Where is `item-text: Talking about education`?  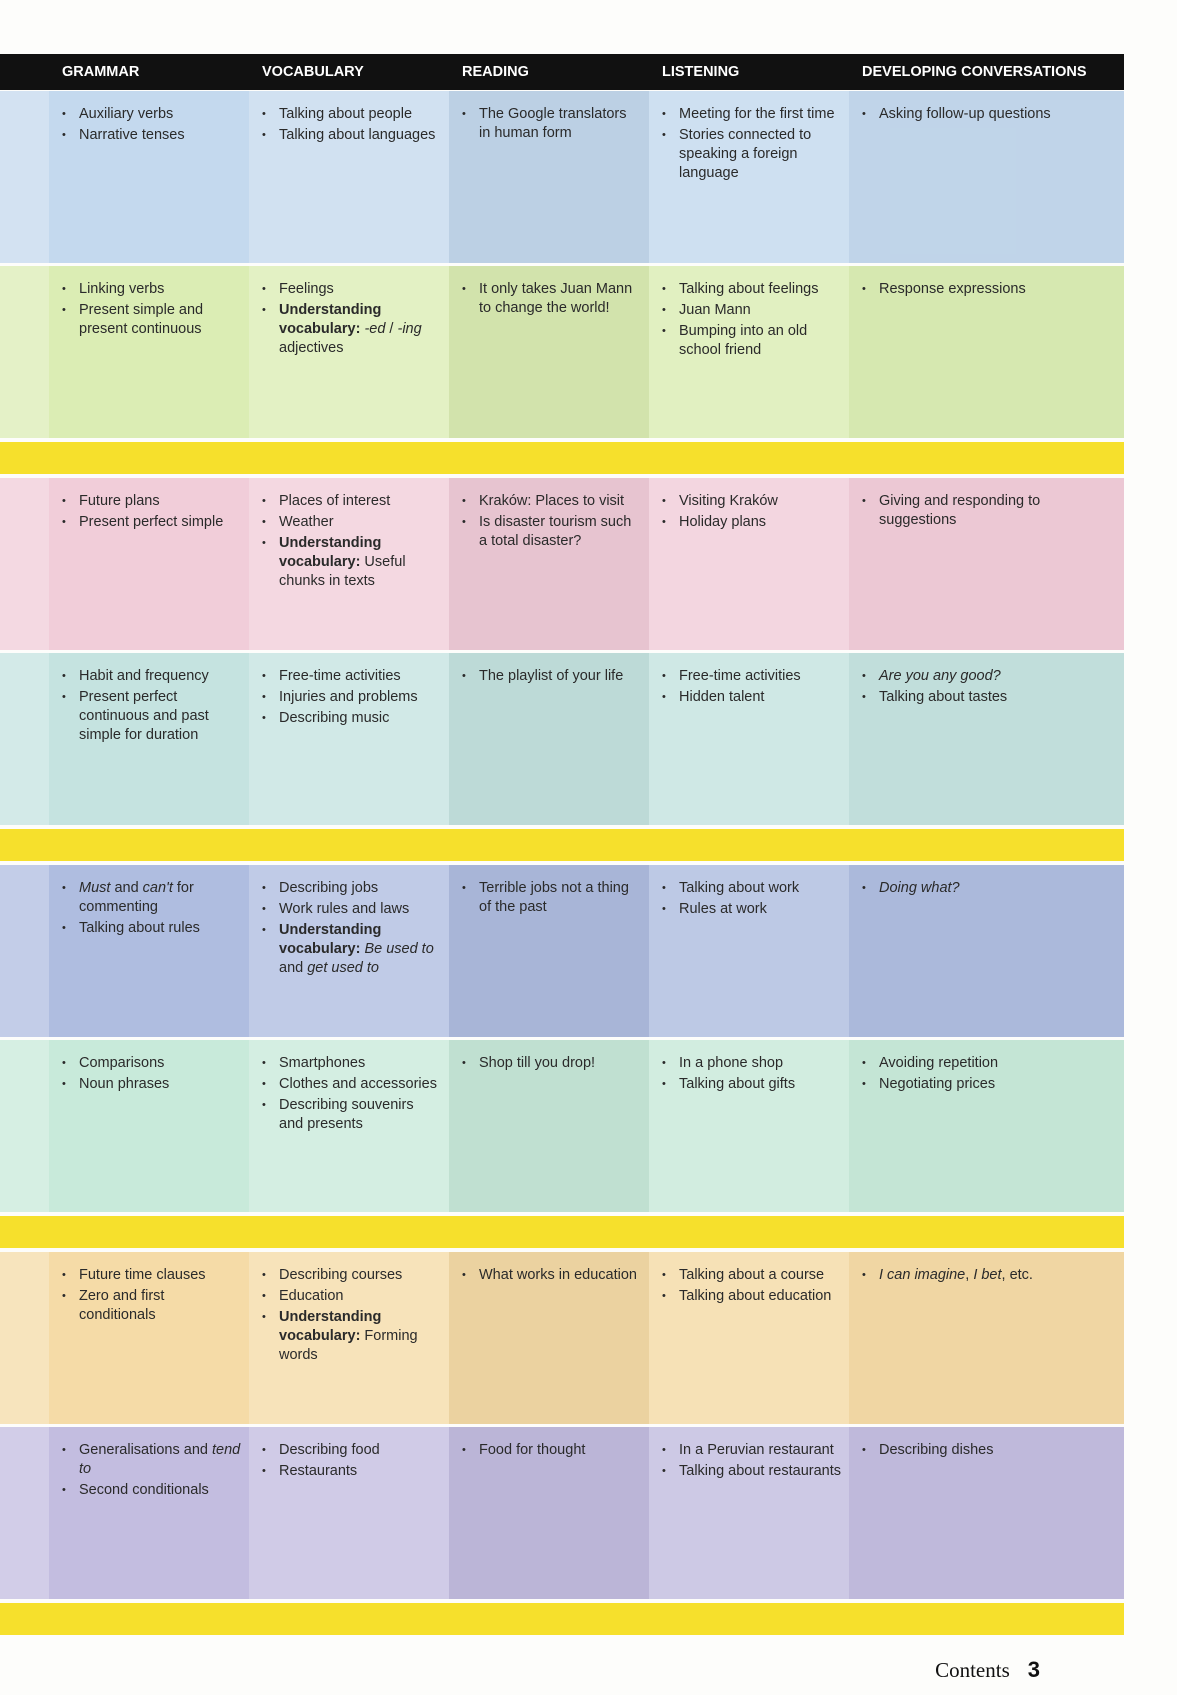
item-text: Talking about education is located at coordinates (755, 1296).